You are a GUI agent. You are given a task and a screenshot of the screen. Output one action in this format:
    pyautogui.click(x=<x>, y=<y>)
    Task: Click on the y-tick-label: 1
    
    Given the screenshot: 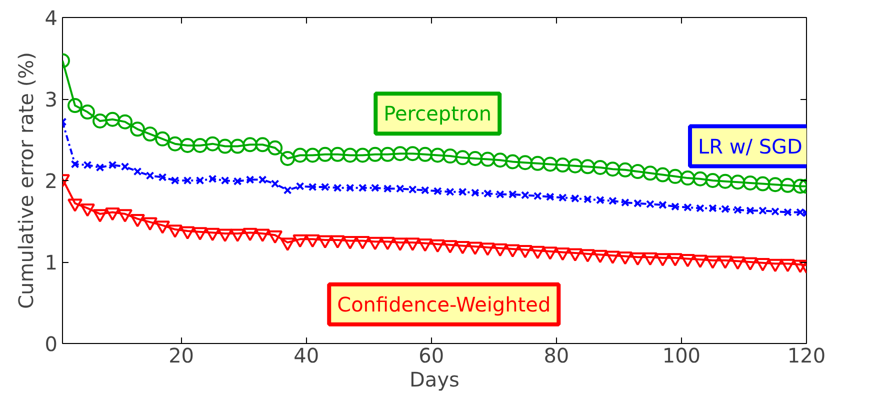 What is the action you would take?
    pyautogui.click(x=51, y=262)
    